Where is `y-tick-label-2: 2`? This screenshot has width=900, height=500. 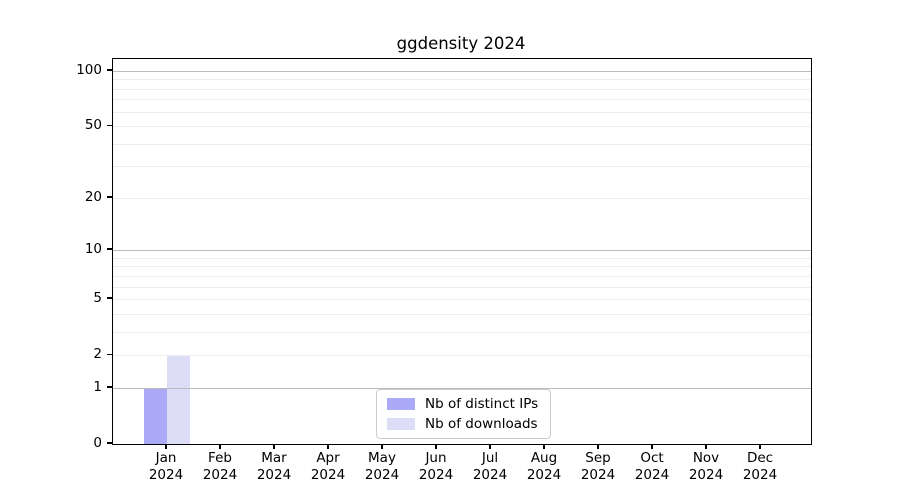 y-tick-label-2: 2 is located at coordinates (97, 354).